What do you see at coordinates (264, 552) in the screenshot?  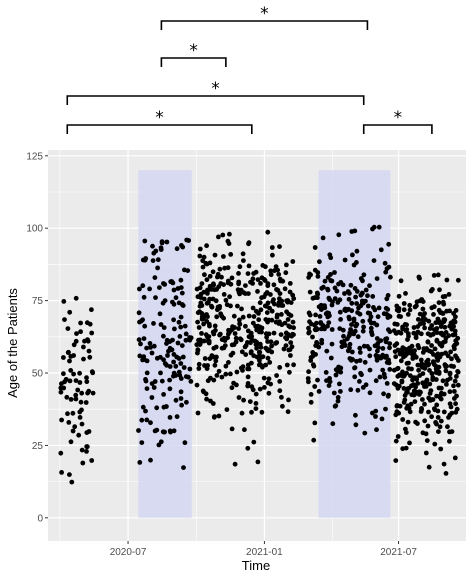 I see `x-tick-label: 2021-01` at bounding box center [264, 552].